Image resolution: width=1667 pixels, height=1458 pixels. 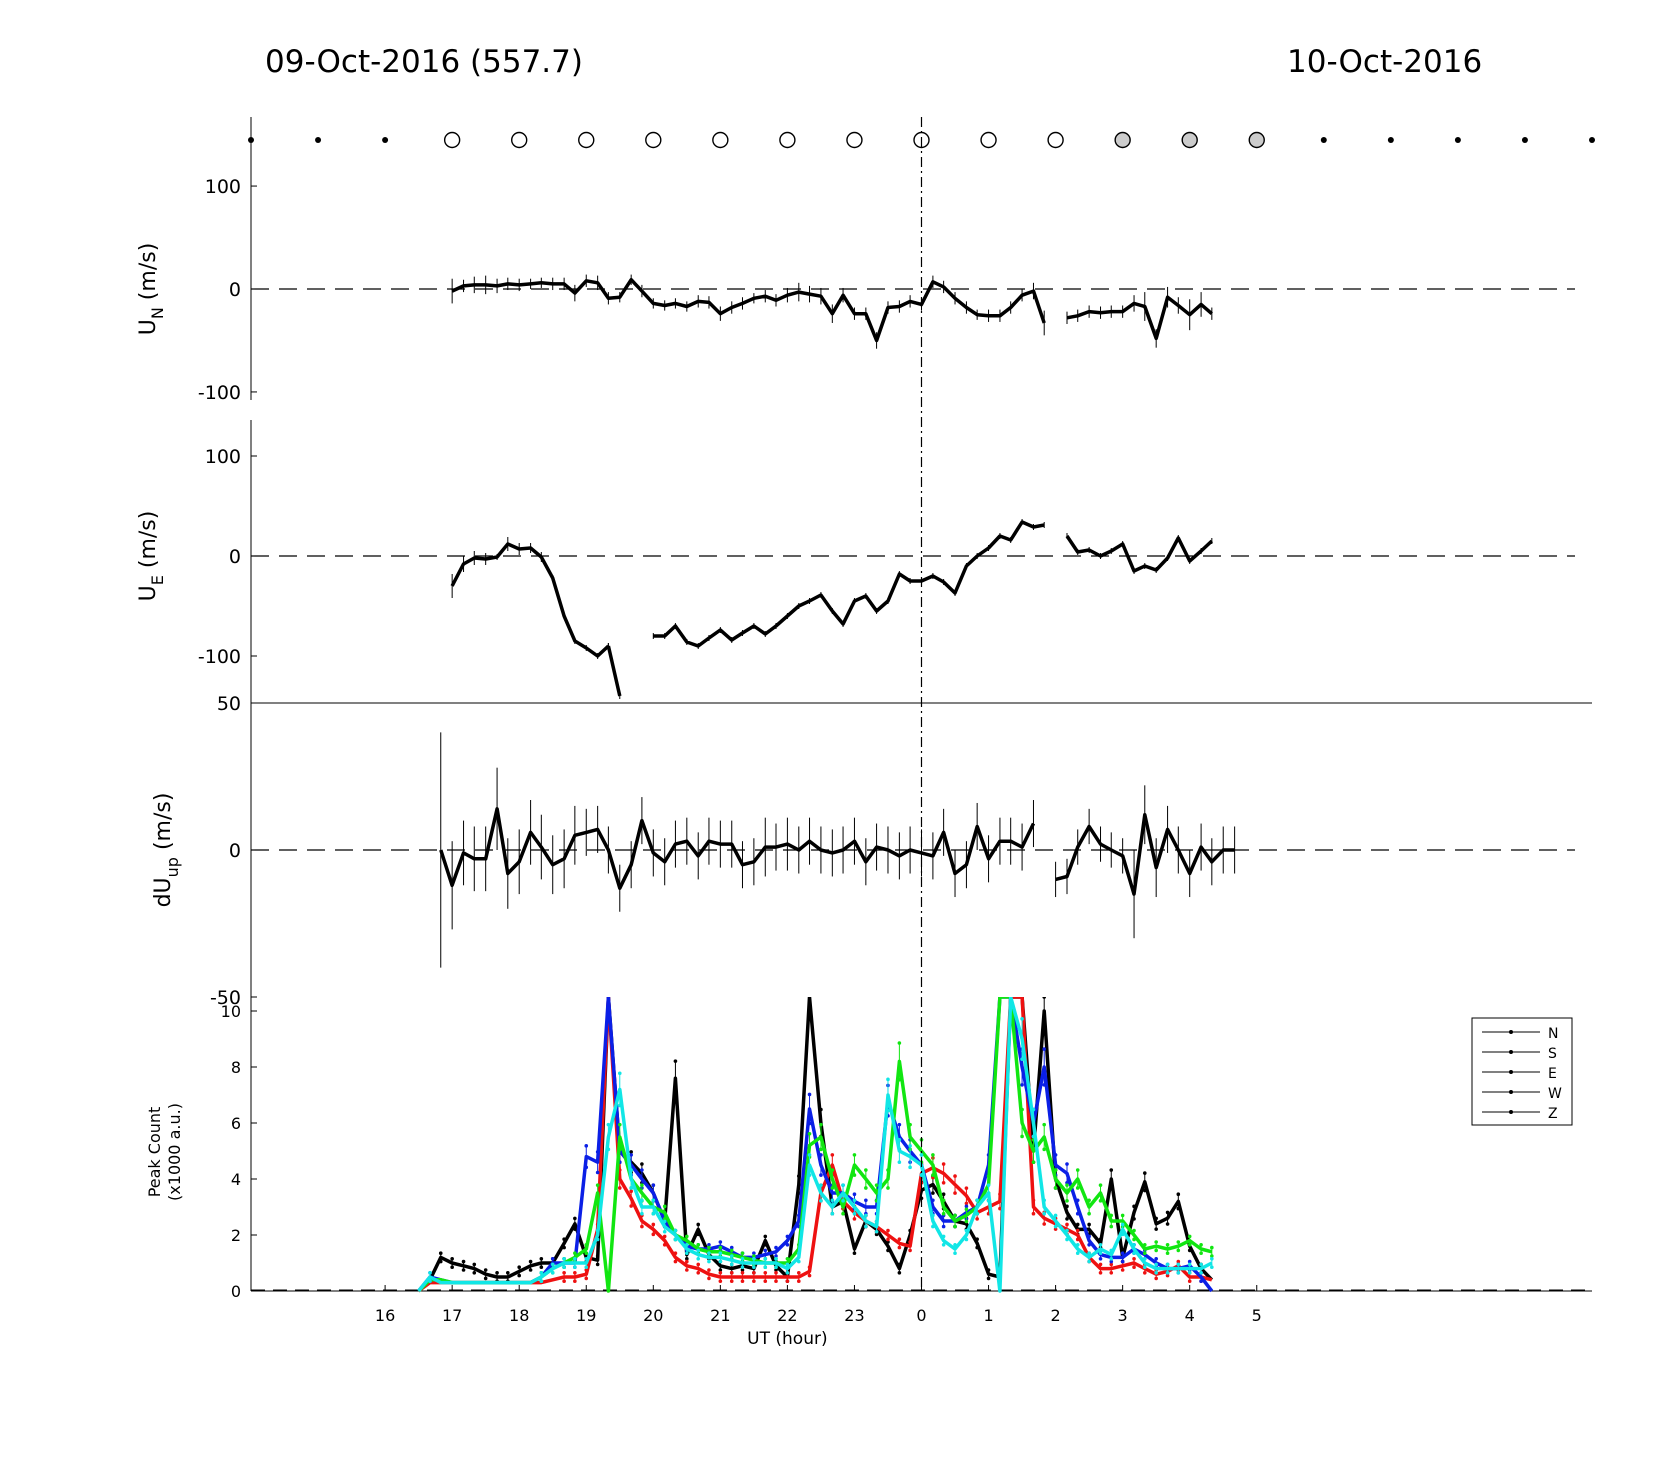 What do you see at coordinates (236, 1291) in the screenshot?
I see `y-tick-label: 0` at bounding box center [236, 1291].